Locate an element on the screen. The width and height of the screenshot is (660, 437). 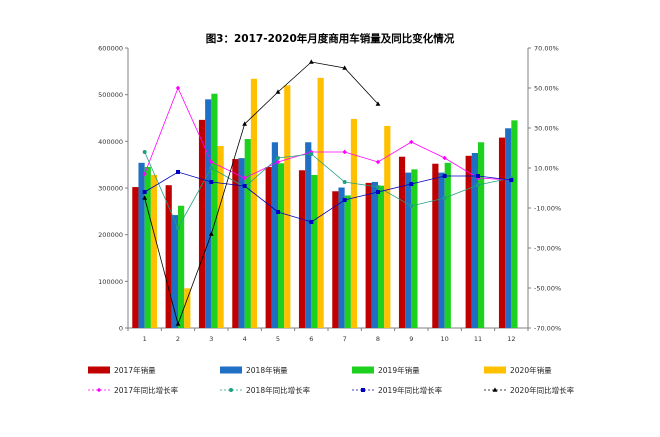
y-right-tick-label: -50.00% is located at coordinates (547, 289).